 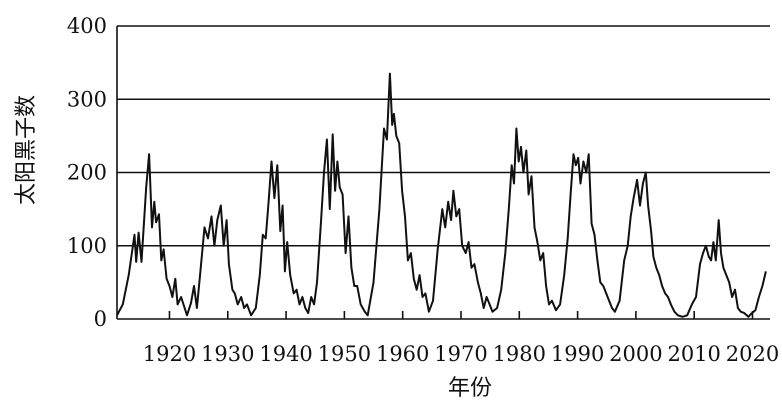 I want to click on y-tick-label-0: 0, so click(x=100, y=319).